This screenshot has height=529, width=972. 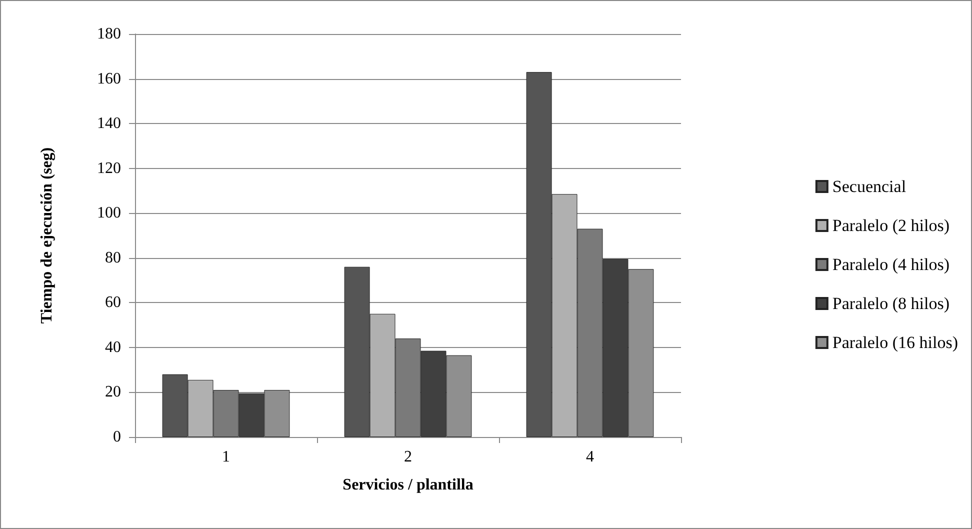 What do you see at coordinates (590, 457) in the screenshot?
I see `x-tick-label: 4` at bounding box center [590, 457].